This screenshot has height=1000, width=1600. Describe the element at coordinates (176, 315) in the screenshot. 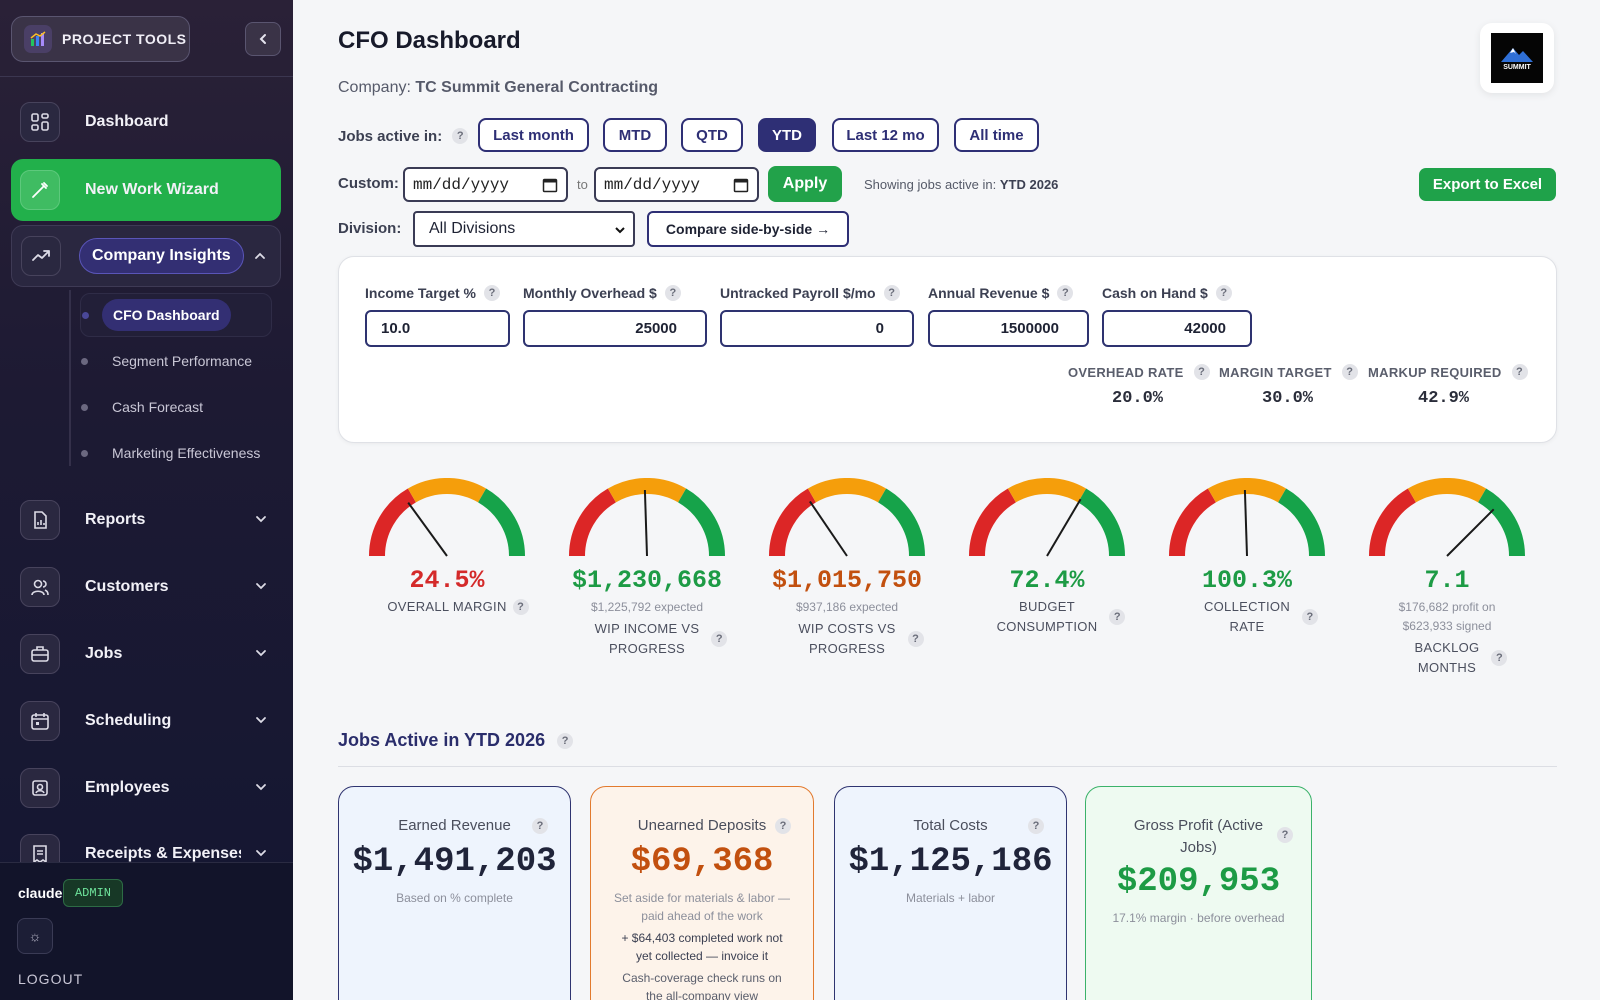

I see `sidebar-subitem-cfo-dashboard: CFO Dashboard` at that location.